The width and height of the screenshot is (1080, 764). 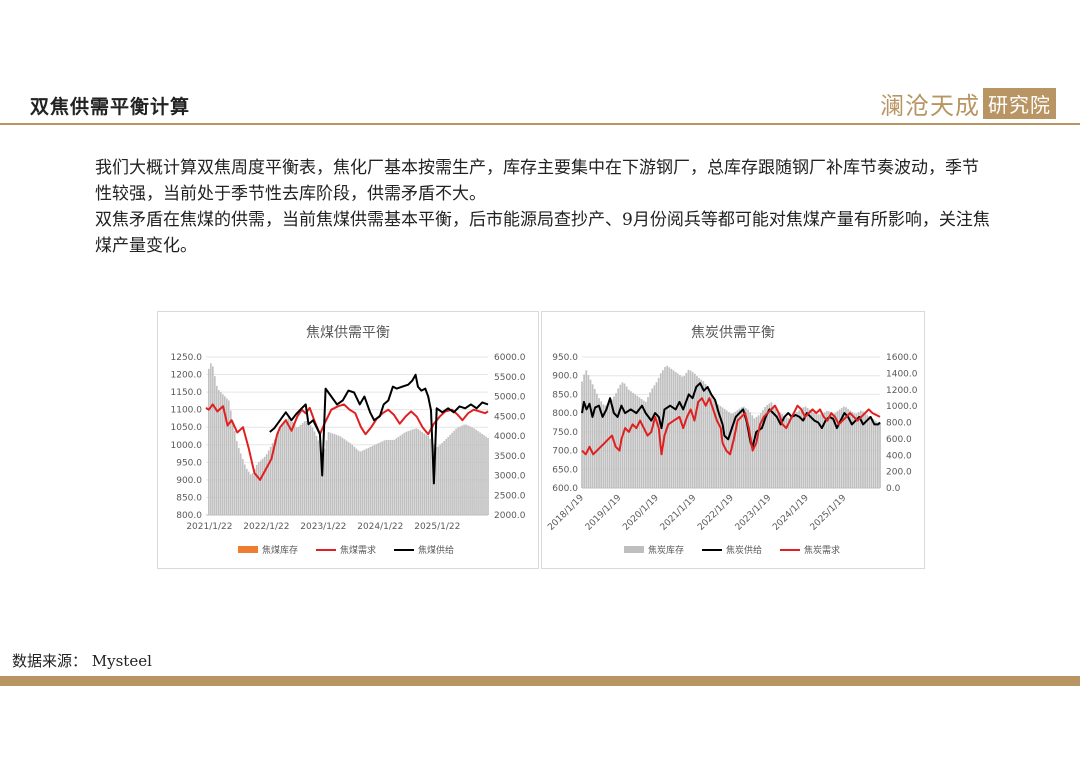 What do you see at coordinates (666, 550) in the screenshot?
I see `legend-label: 焦炭库存` at bounding box center [666, 550].